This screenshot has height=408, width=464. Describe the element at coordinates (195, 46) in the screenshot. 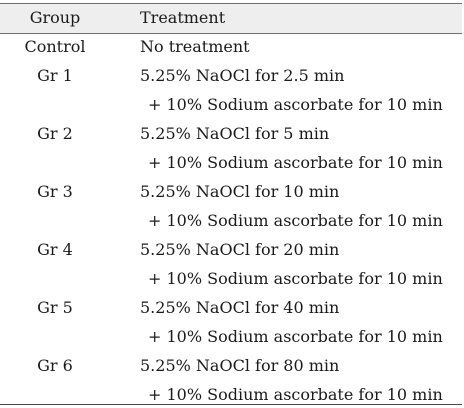

I see `row-control-treatment: No treatment` at that location.